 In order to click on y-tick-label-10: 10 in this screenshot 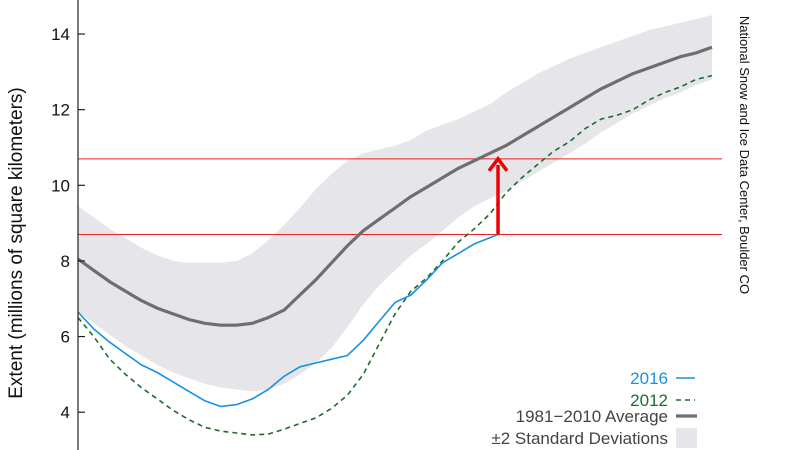, I will do `click(60, 185)`.